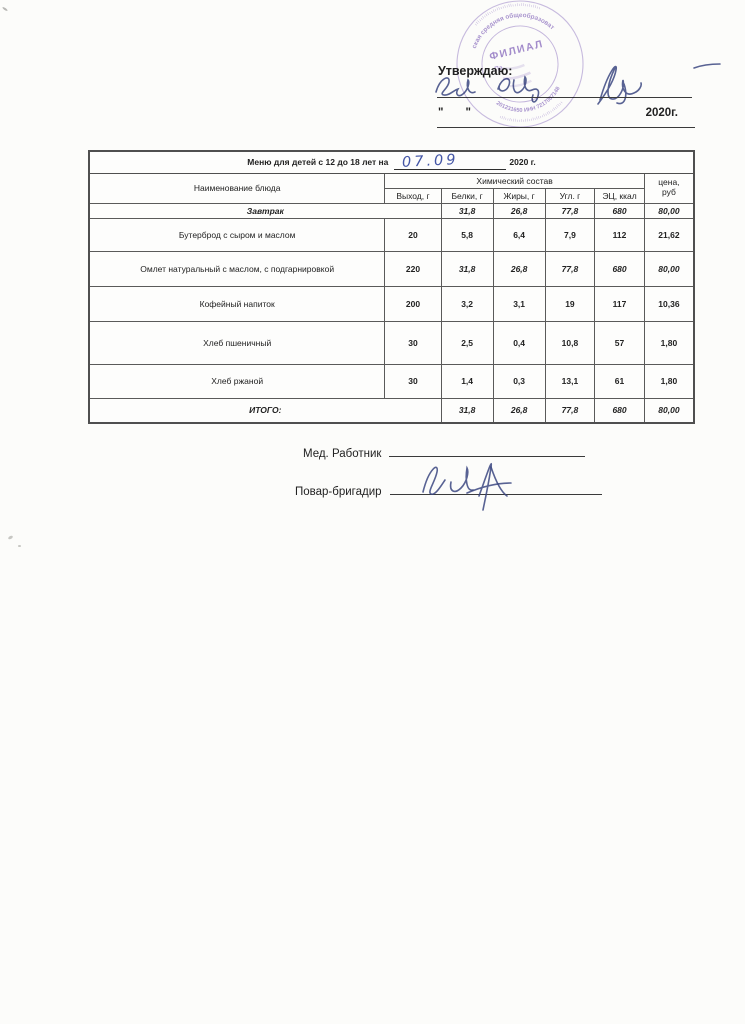  What do you see at coordinates (570, 234) in the screenshot?
I see `value-cell: 7,9` at bounding box center [570, 234].